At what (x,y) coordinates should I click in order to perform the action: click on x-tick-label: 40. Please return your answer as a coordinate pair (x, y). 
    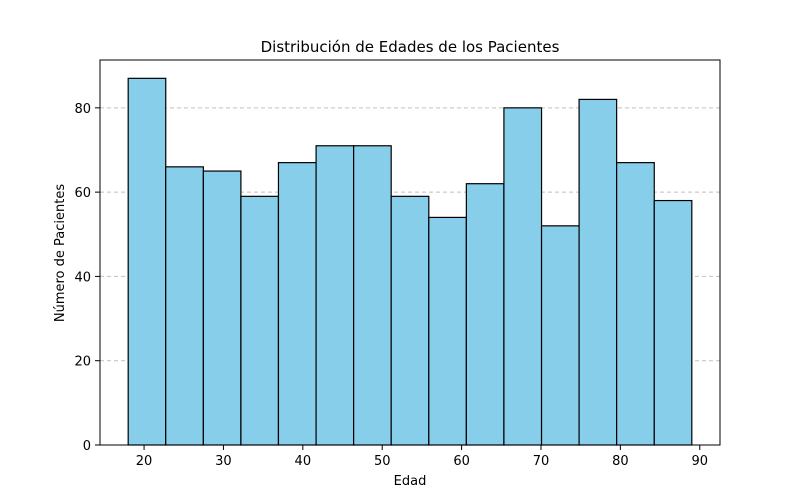
    Looking at the image, I should click on (303, 461).